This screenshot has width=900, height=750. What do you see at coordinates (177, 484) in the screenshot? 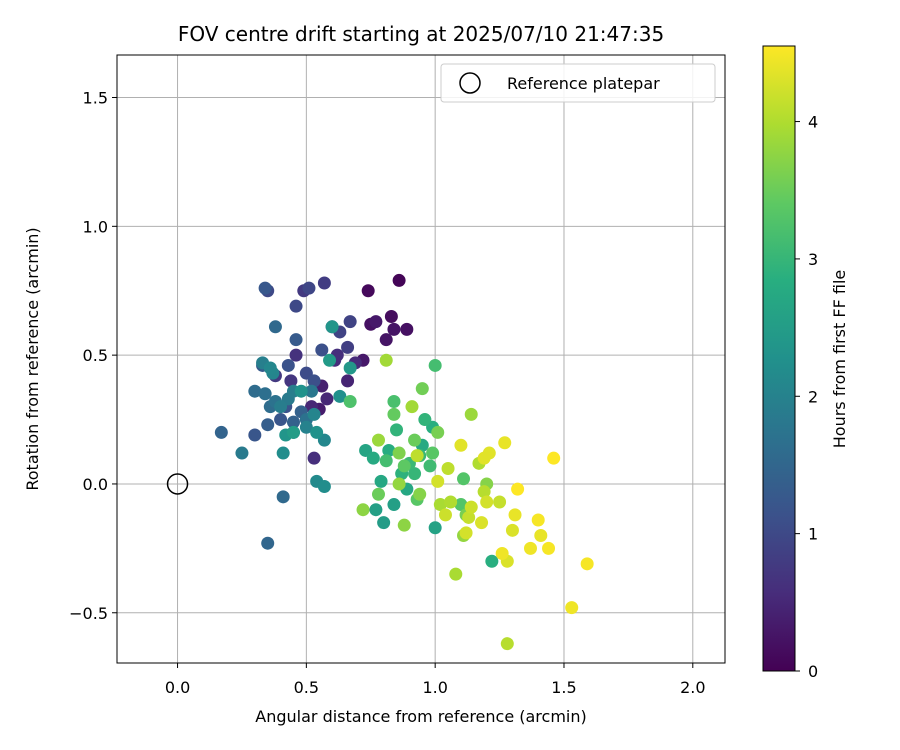
I see `reference-platepar-marker` at bounding box center [177, 484].